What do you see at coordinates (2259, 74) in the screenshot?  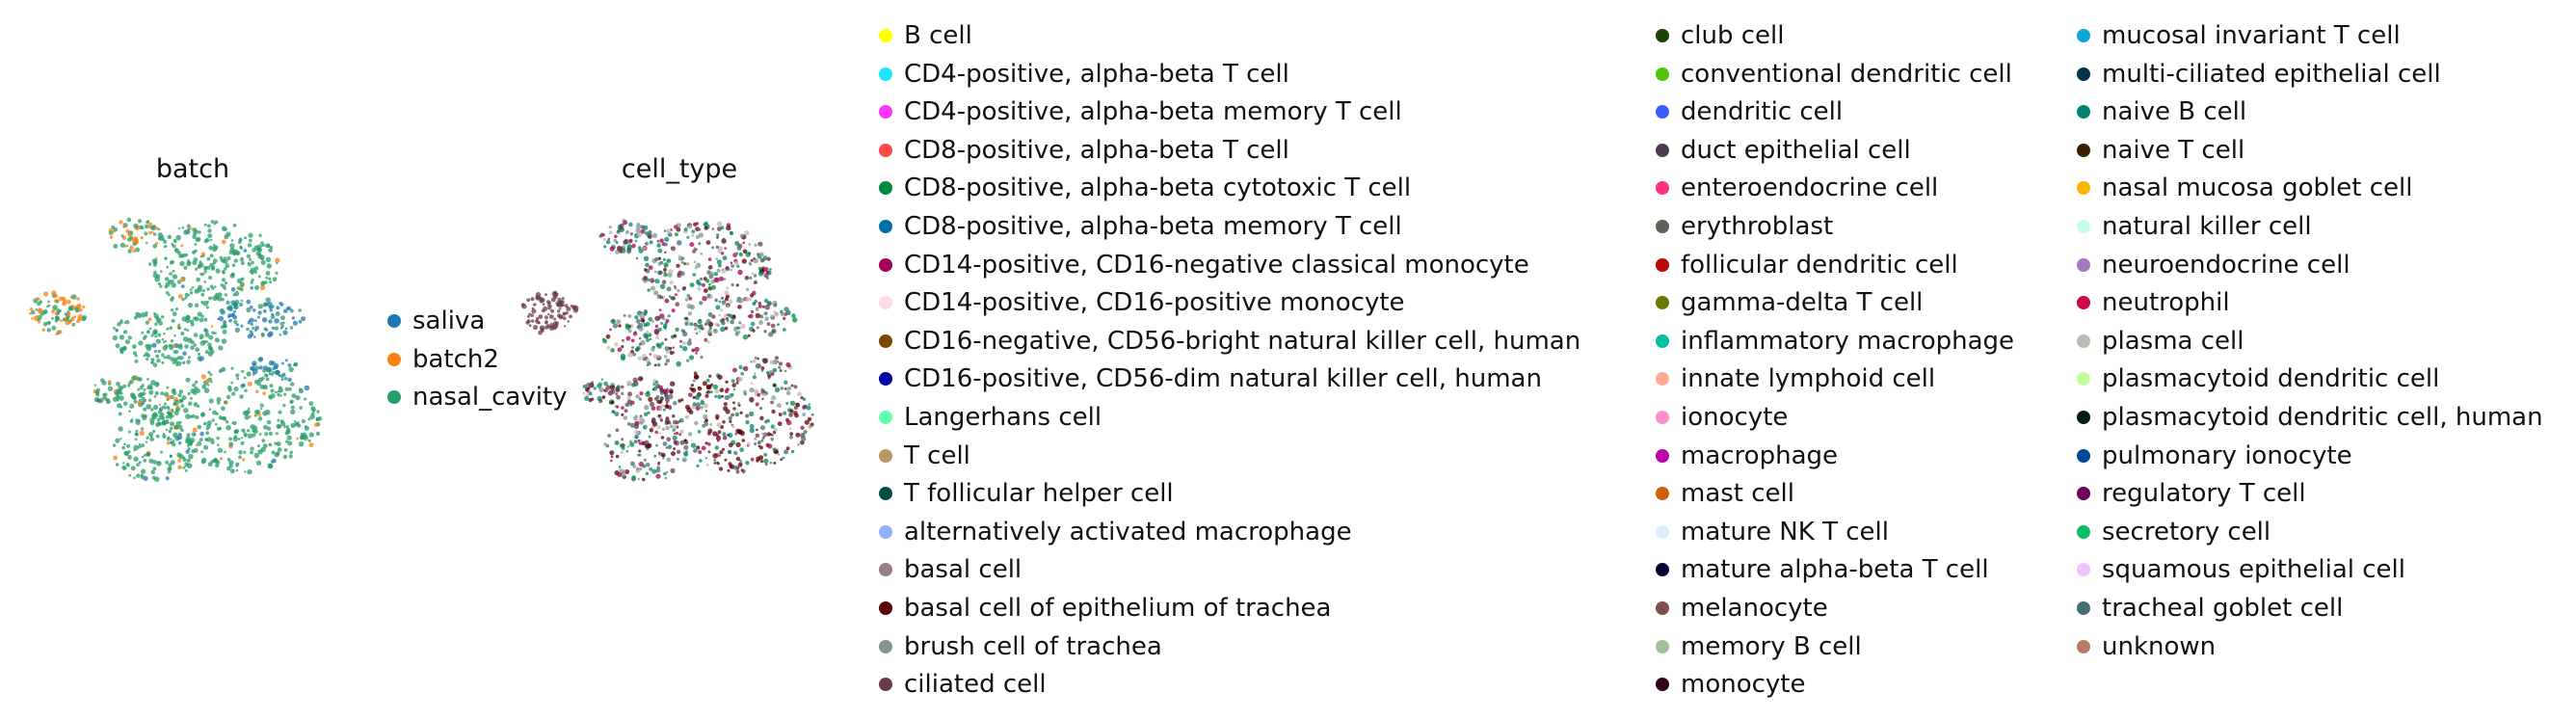 I see `legend-item-multi-ciliated-epithelial-cell: multi-ciliated epithelial cell` at bounding box center [2259, 74].